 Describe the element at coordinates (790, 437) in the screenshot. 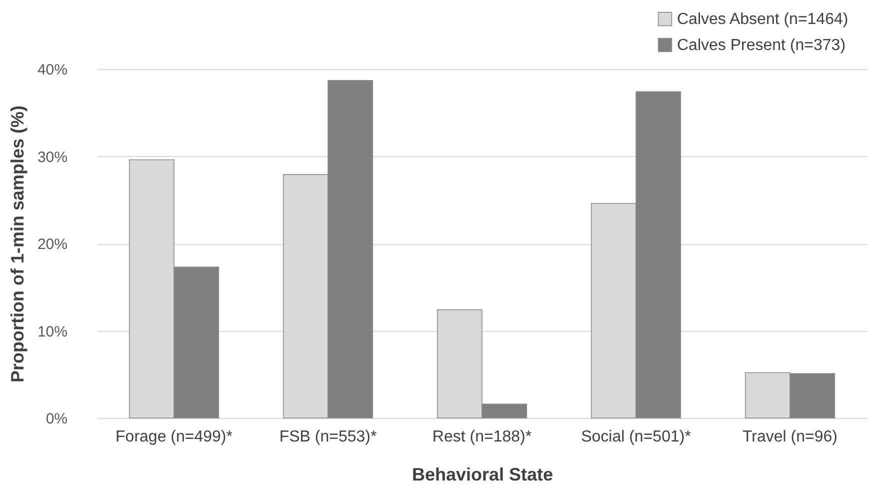

I see `x-tick-label: Travel (n=96)` at that location.